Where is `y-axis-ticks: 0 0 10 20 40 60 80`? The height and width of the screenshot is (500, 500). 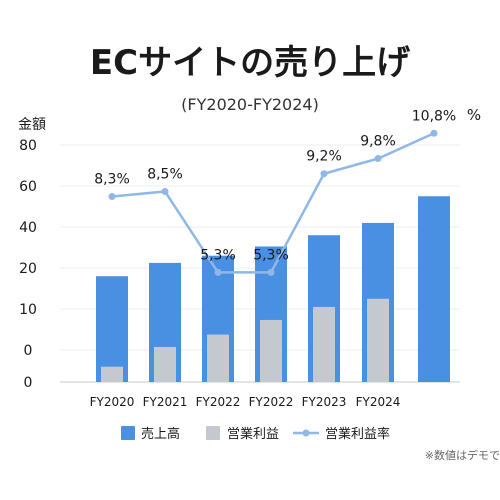
y-axis-ticks: 0 0 10 20 40 60 80 is located at coordinates (28, 264).